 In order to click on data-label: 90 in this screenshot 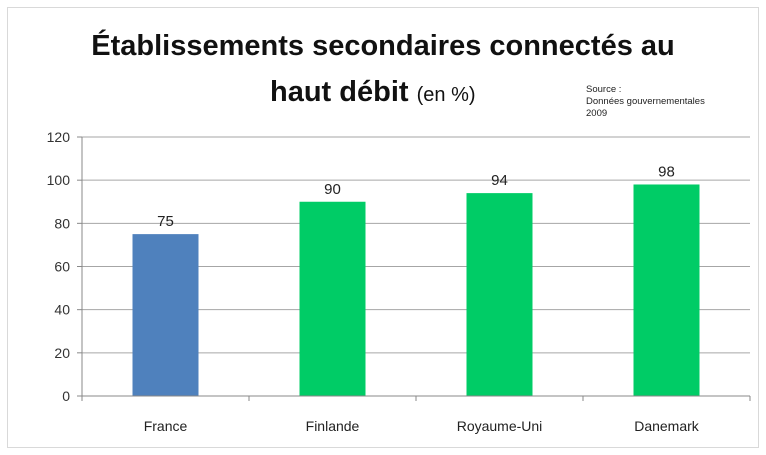, I will do `click(332, 189)`.